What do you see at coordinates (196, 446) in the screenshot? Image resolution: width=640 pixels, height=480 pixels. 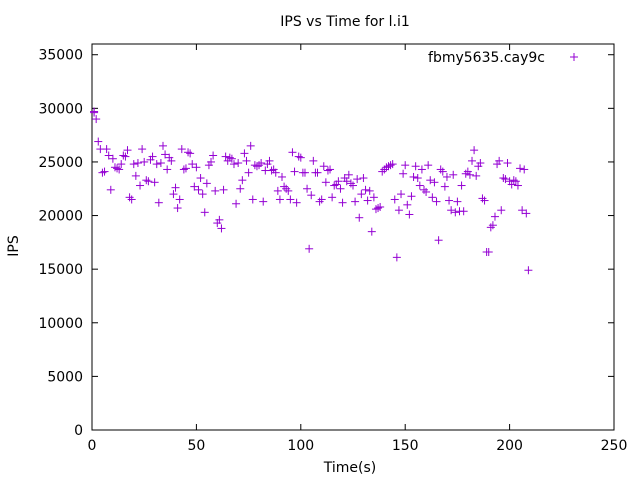 I see `x-tick-label: 50` at bounding box center [196, 446].